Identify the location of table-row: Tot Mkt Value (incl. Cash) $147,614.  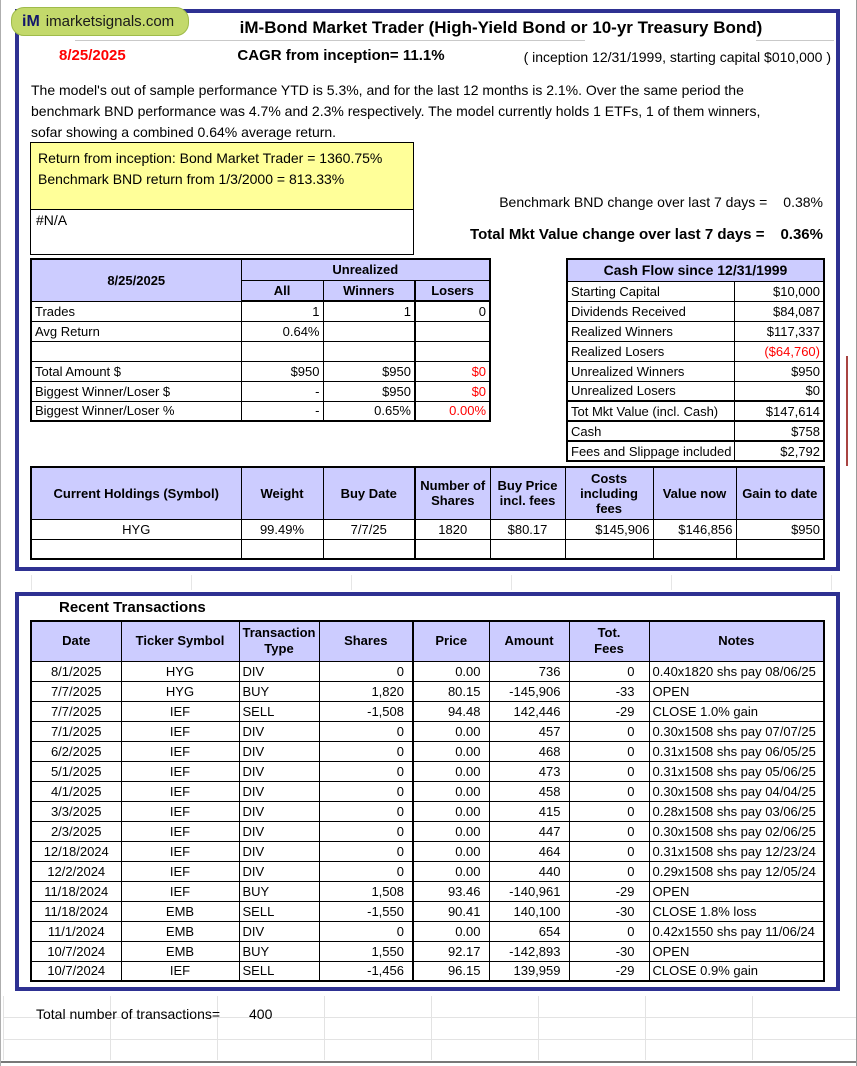
(695, 411).